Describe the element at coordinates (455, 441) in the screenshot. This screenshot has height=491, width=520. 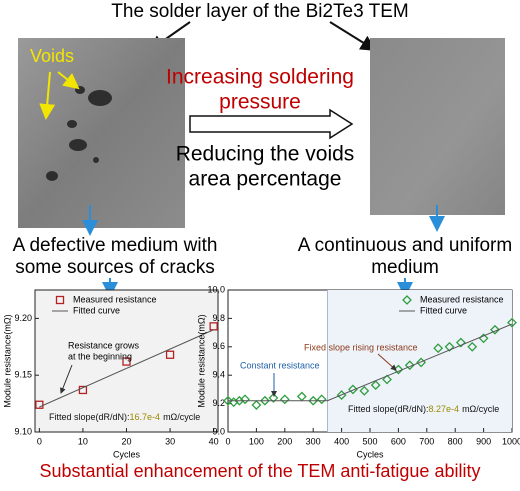
I see `x-tick-label: 800` at that location.